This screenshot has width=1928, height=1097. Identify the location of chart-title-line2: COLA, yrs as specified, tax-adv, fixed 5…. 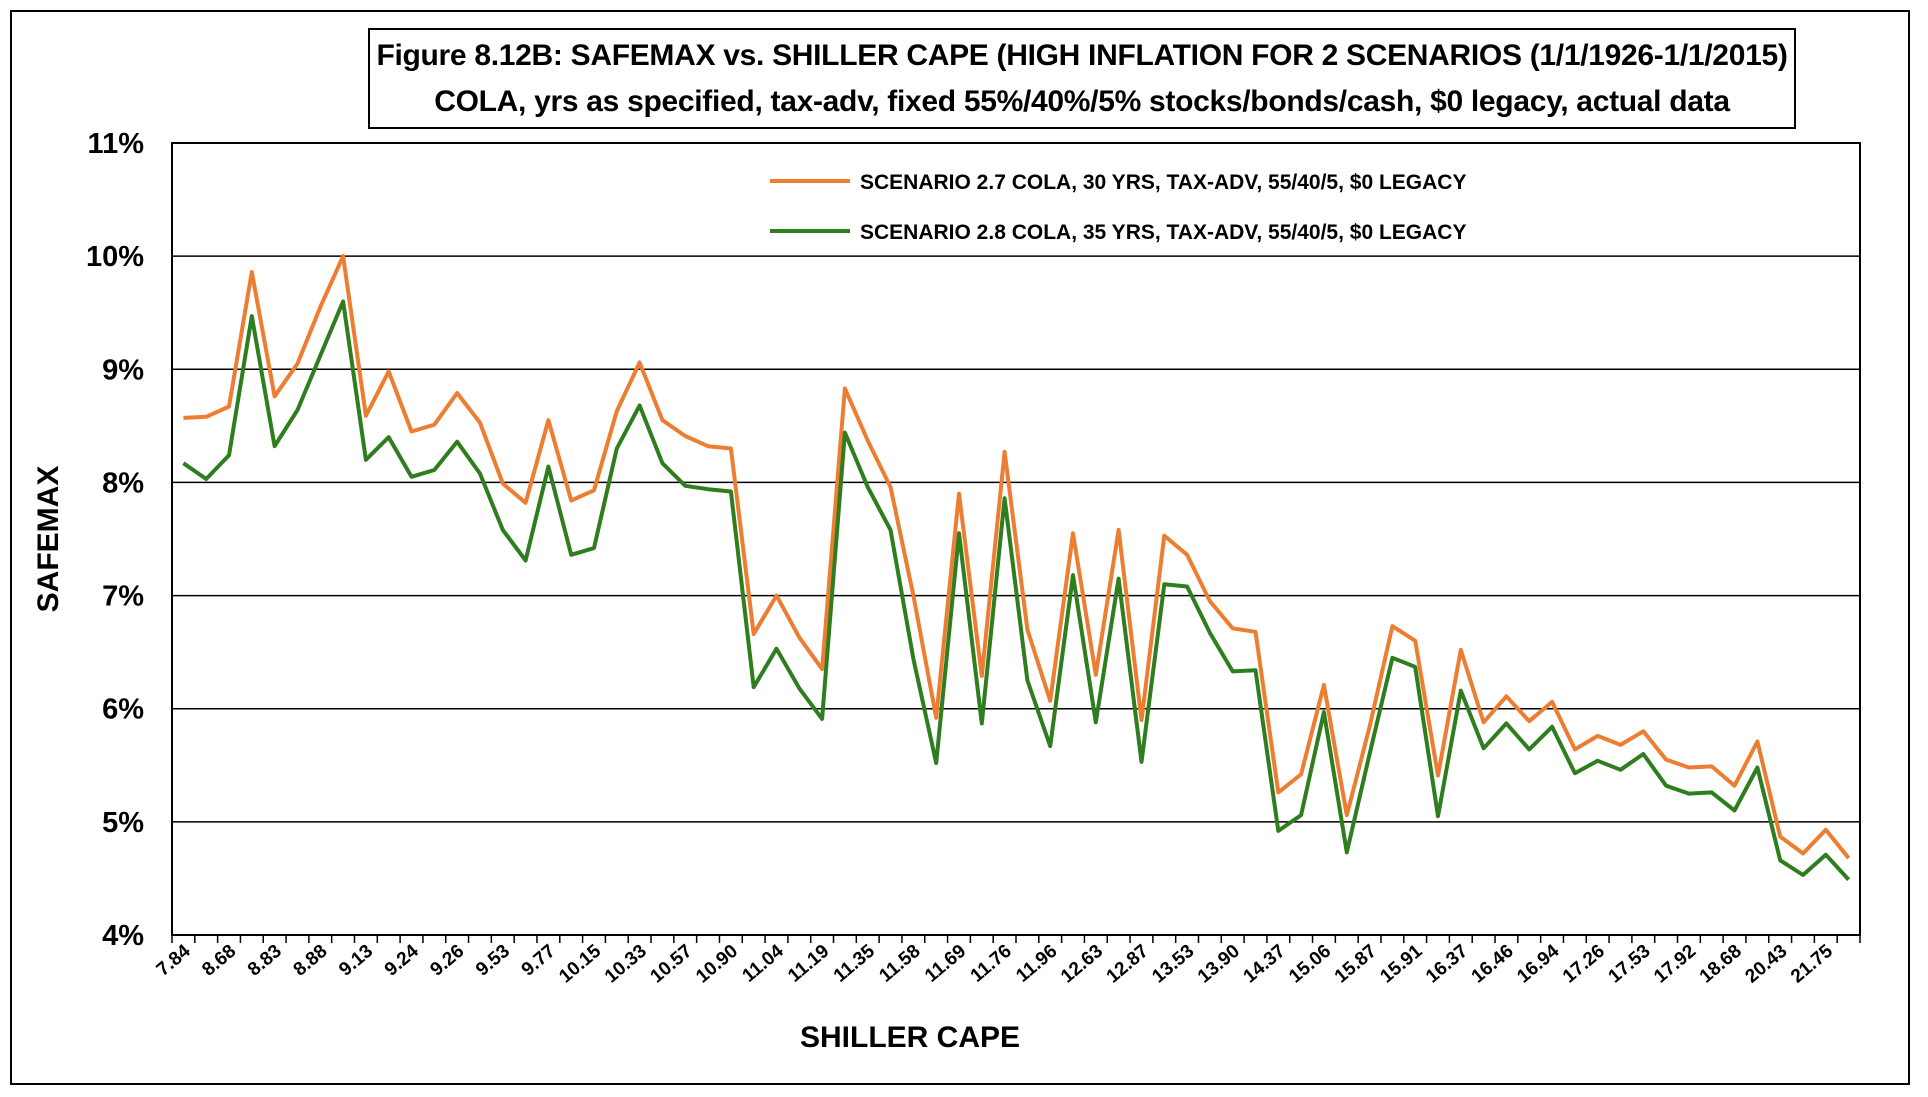
(1082, 101).